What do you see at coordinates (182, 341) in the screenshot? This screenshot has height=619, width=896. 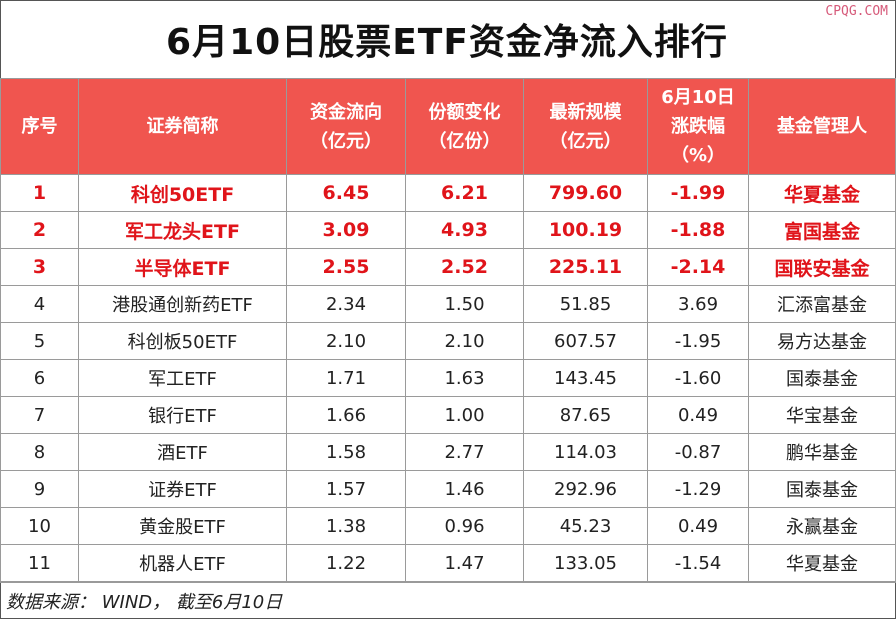 I see `cell-name: 科创板50ETF` at bounding box center [182, 341].